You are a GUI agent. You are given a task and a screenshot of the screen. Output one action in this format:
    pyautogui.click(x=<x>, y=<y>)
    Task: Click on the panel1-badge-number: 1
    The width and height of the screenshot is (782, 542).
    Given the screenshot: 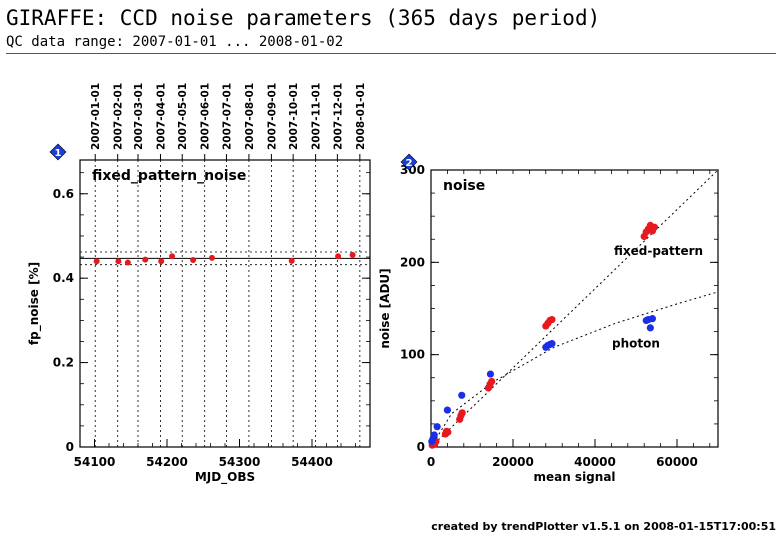 What is the action you would take?
    pyautogui.click(x=58, y=153)
    